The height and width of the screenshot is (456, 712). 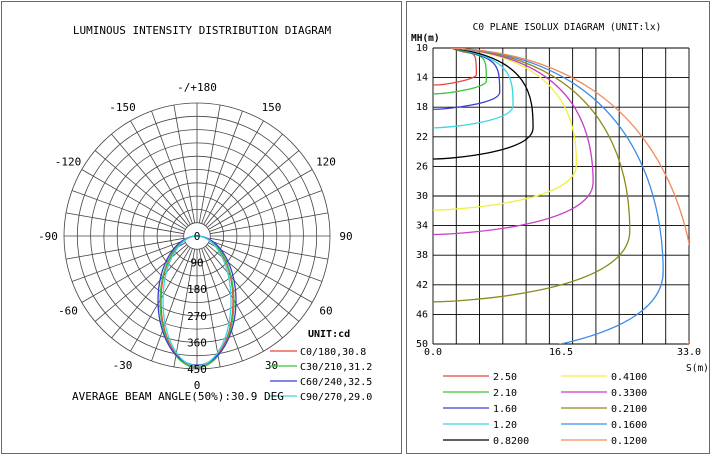 What do you see at coordinates (511, 441) in the screenshot?
I see `isolux-legend-label: 0.8200` at bounding box center [511, 441].